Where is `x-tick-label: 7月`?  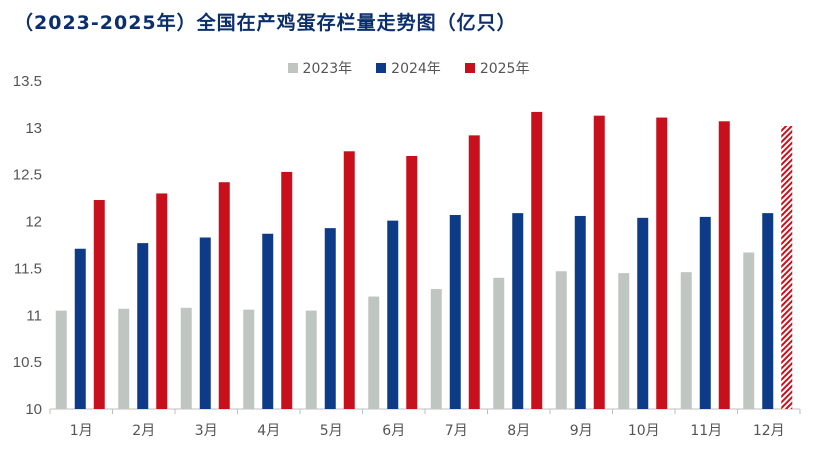
x-tick-label: 7月 is located at coordinates (456, 431).